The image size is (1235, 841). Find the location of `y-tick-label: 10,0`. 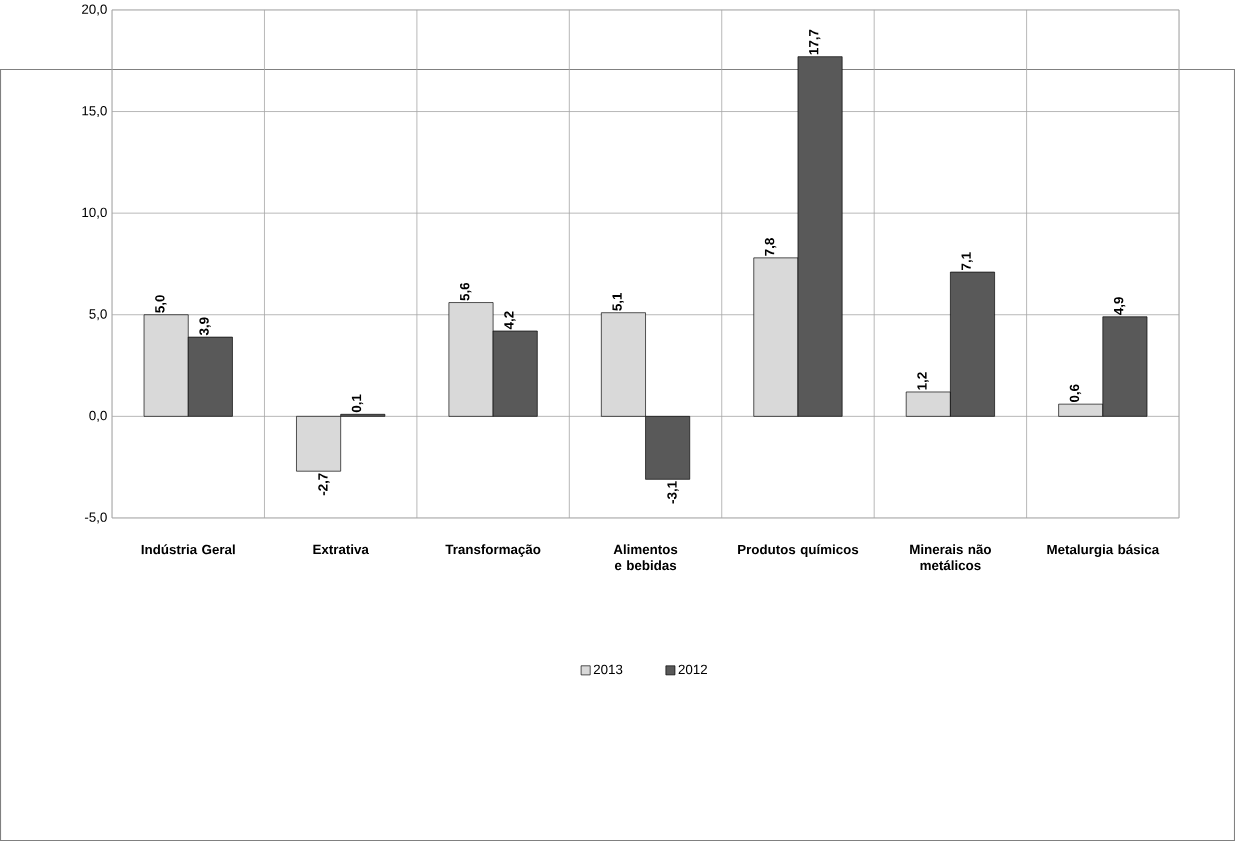

y-tick-label: 10,0 is located at coordinates (94, 213).